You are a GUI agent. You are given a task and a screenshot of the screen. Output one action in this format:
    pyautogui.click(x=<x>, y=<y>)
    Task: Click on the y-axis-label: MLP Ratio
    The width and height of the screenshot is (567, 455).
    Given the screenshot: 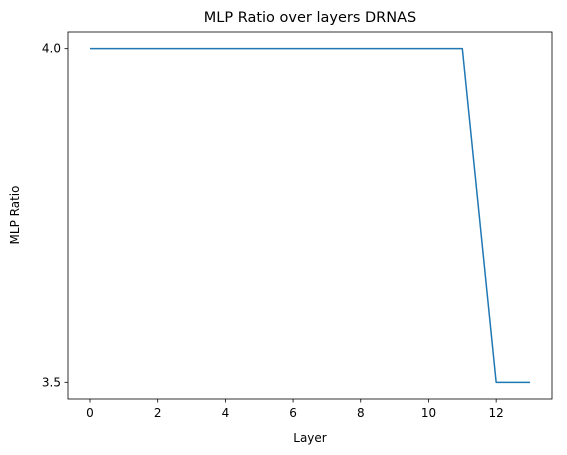 What is the action you would take?
    pyautogui.click(x=15, y=215)
    